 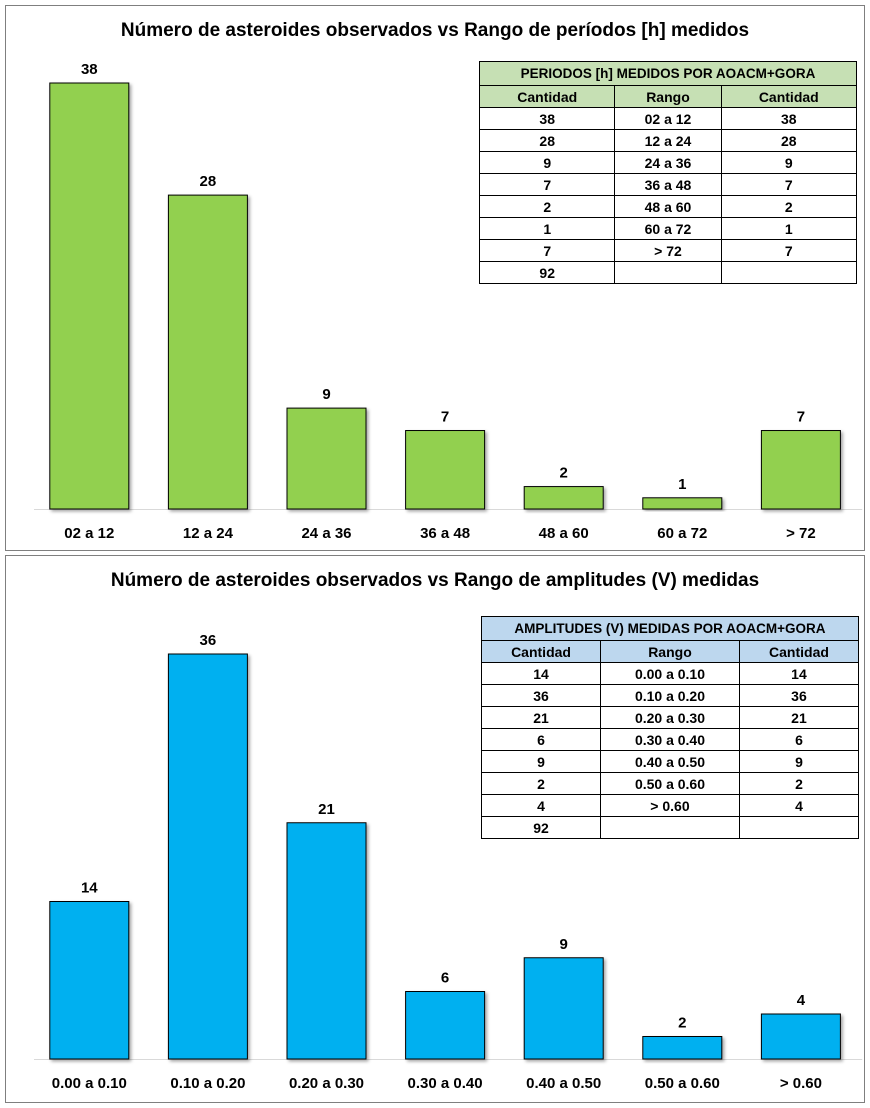 What do you see at coordinates (89, 888) in the screenshot?
I see `data-label: 14` at bounding box center [89, 888].